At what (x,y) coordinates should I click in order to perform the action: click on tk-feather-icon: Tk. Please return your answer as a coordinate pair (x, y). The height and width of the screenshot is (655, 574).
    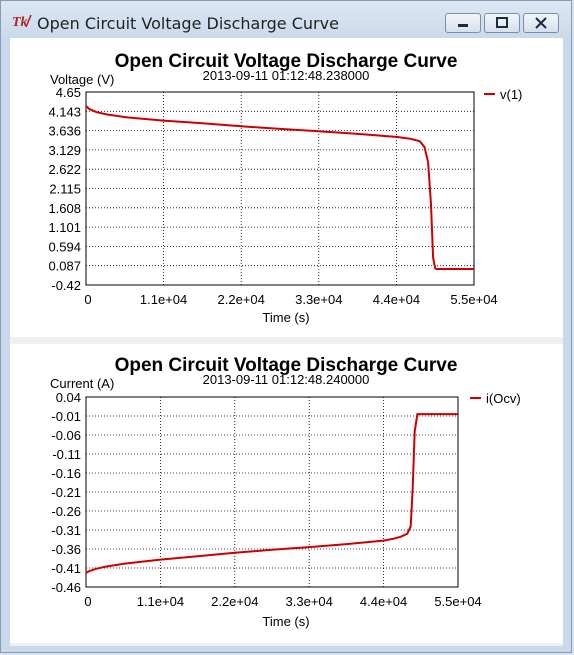
    Looking at the image, I should click on (22, 21).